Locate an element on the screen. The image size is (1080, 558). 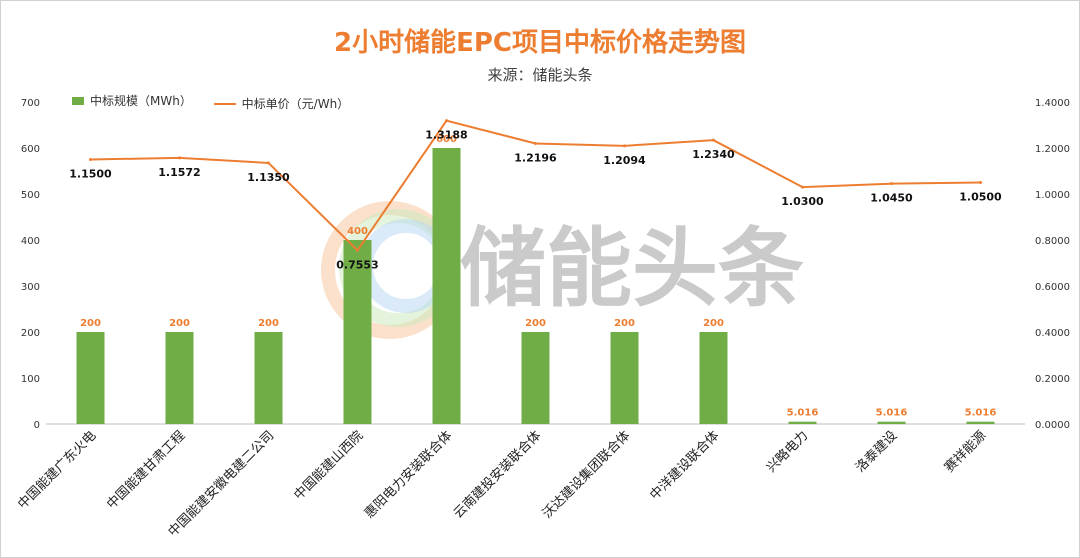
category-label: 中国能建甘肃工程 is located at coordinates (146, 470).